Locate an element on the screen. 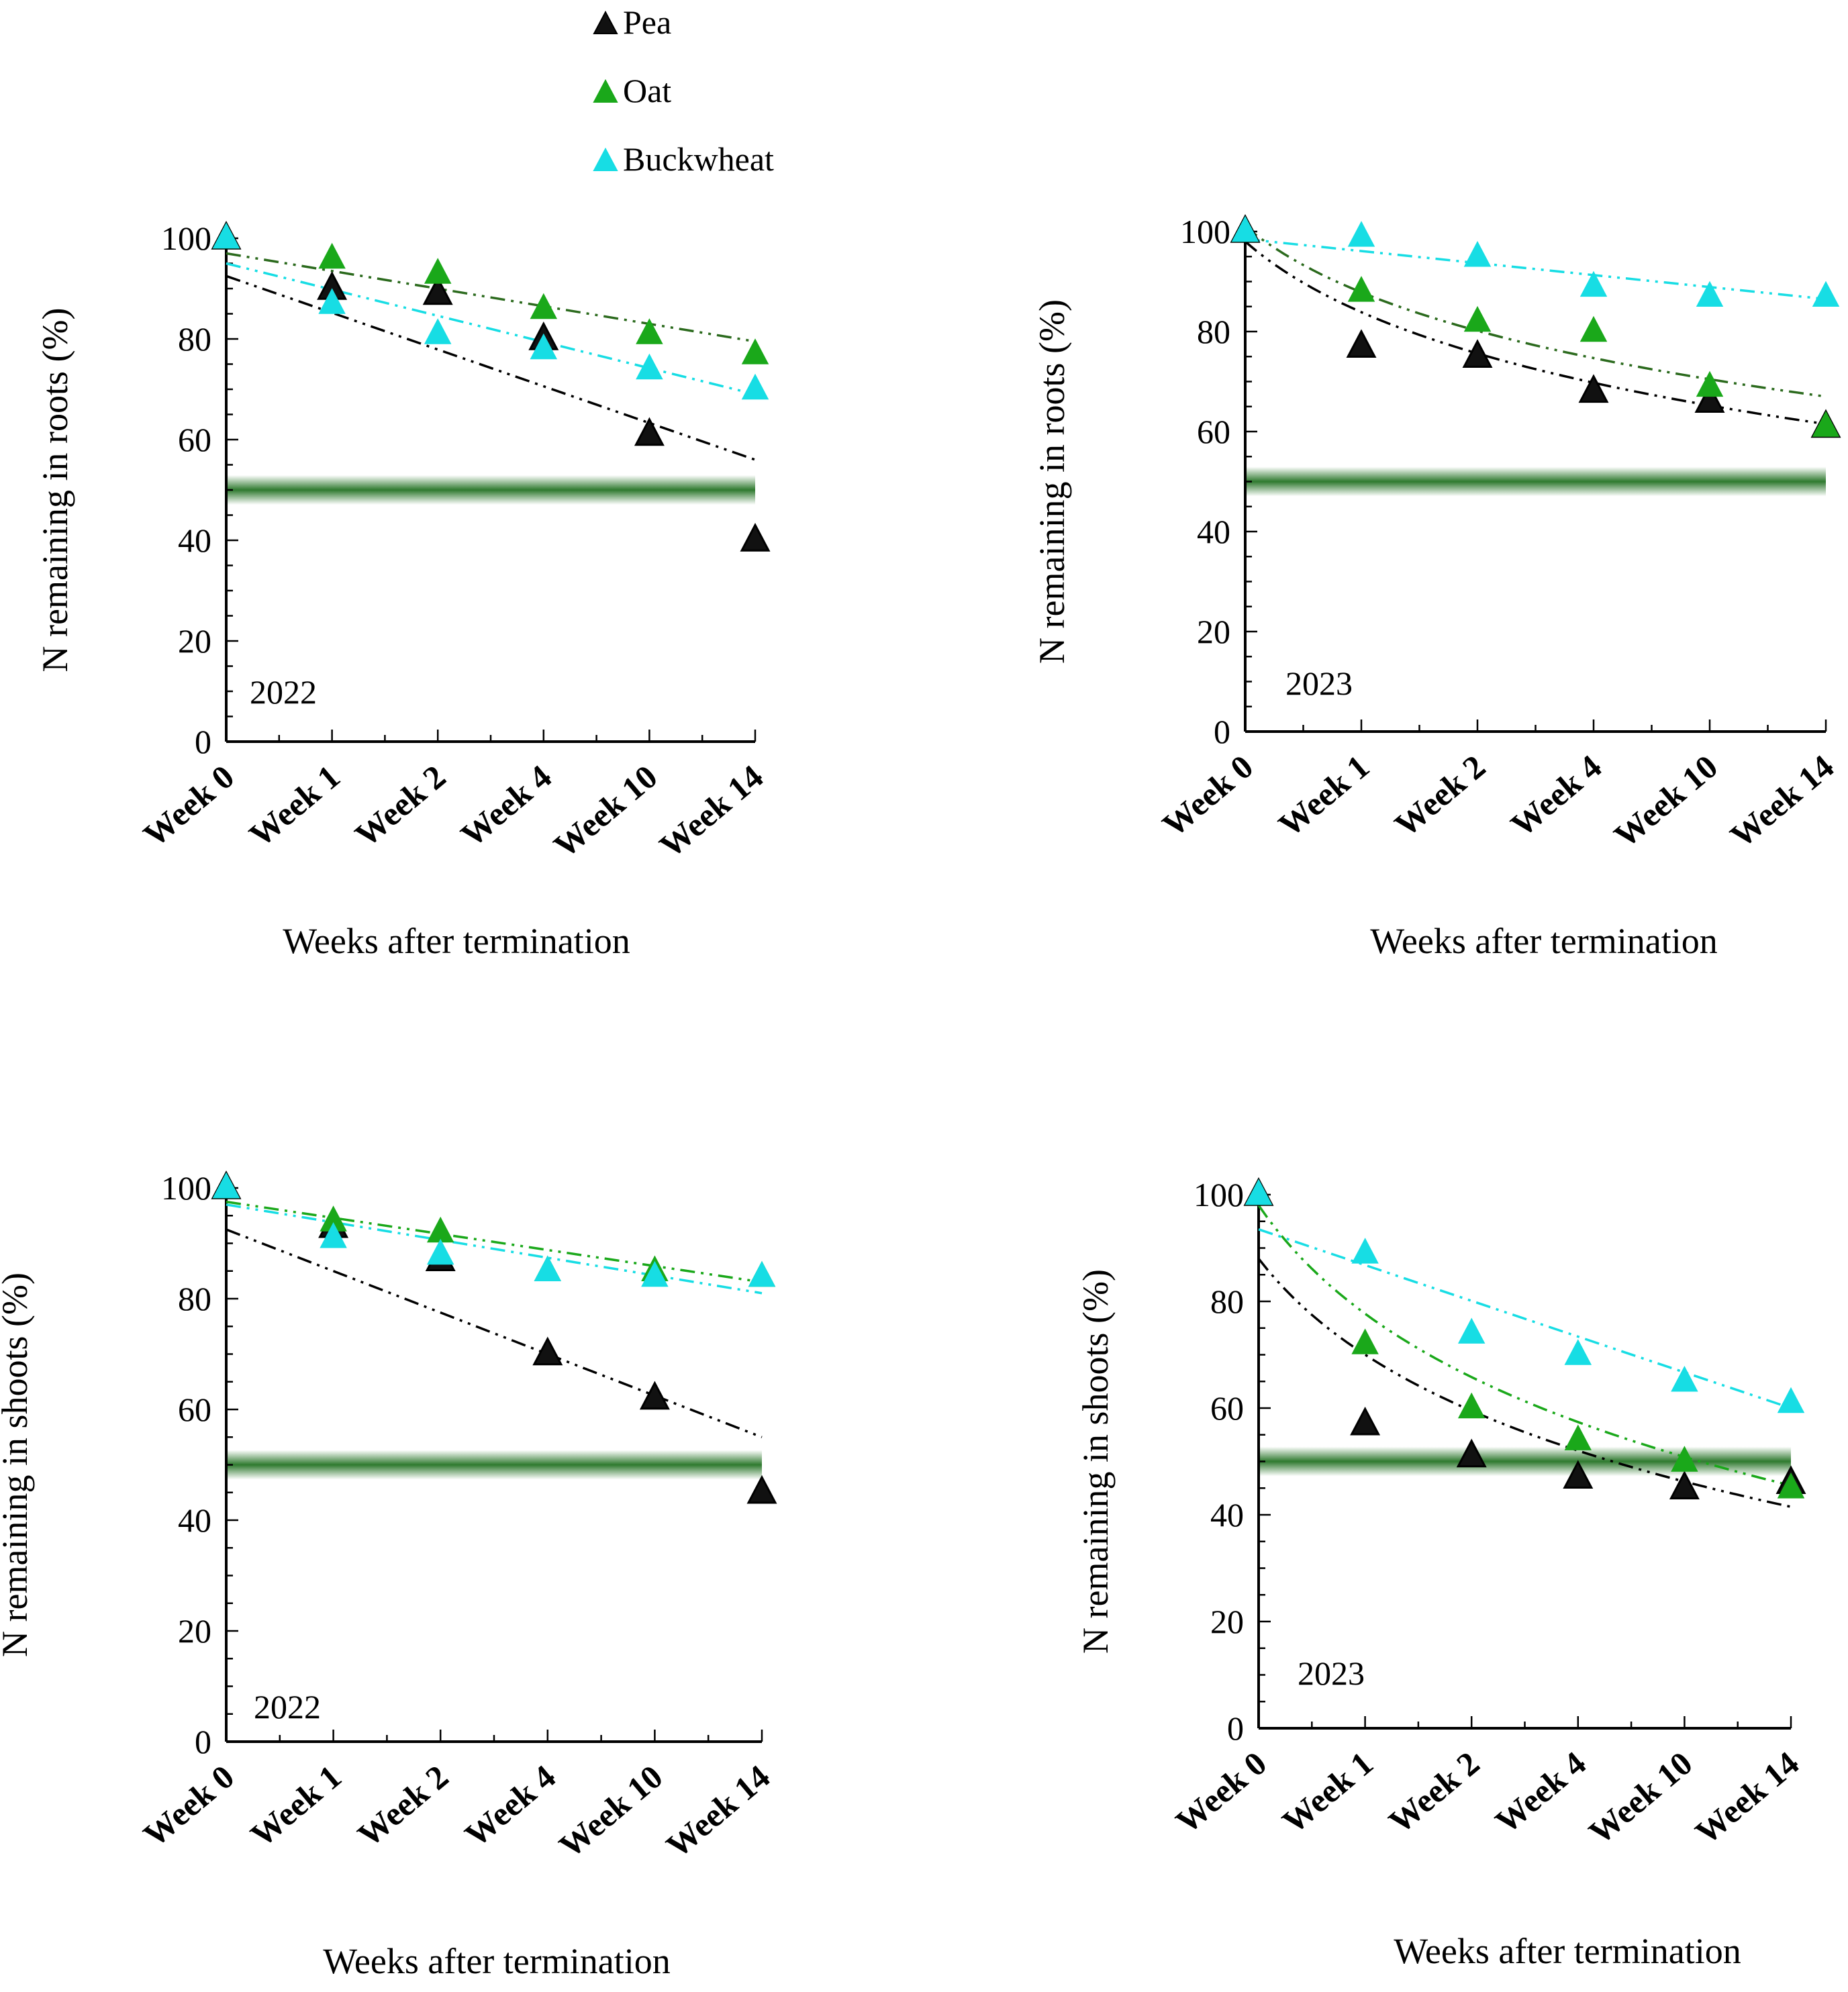 The width and height of the screenshot is (1848, 1992). legend-marker-oat is located at coordinates (606, 91).